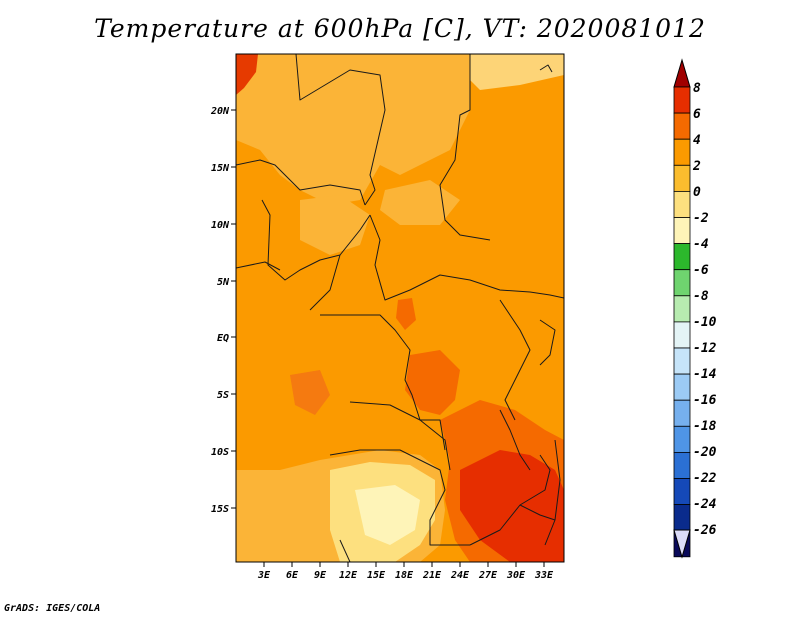  I want to click on lon-label-24e: 24E, so click(460, 575).